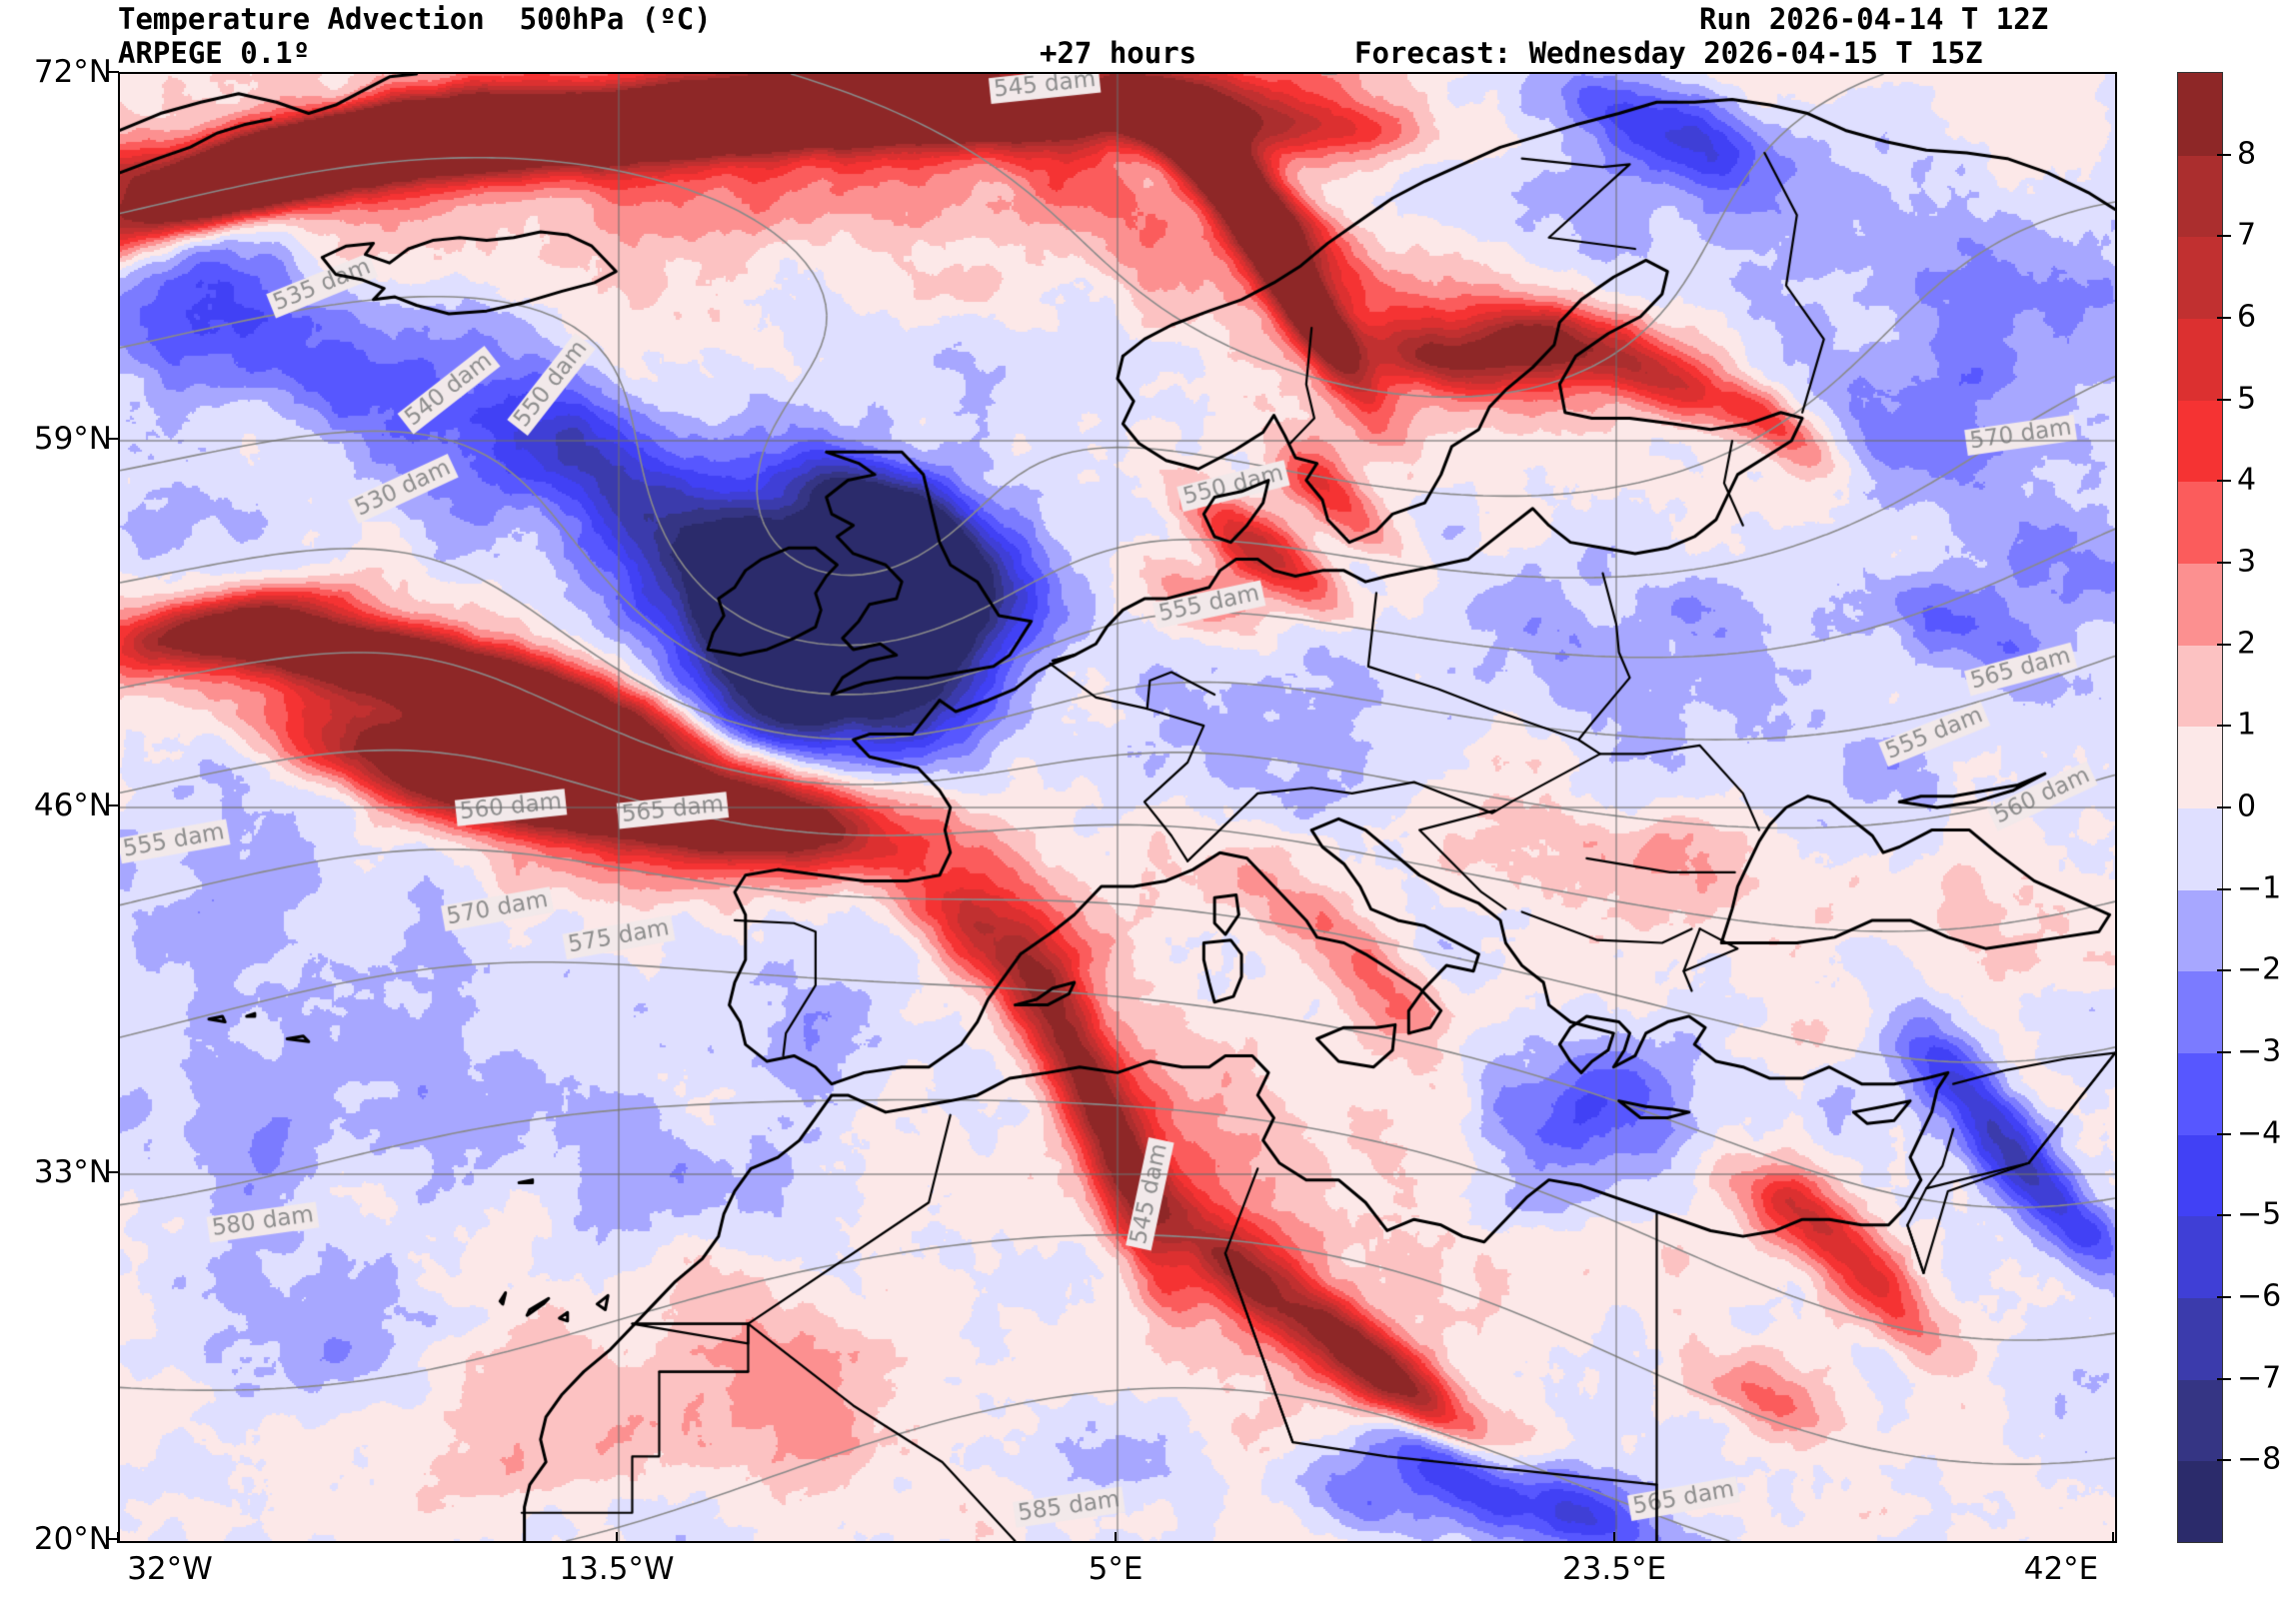 The image size is (2296, 1603). I want to click on colorbar-tick-label: 5, so click(2247, 399).